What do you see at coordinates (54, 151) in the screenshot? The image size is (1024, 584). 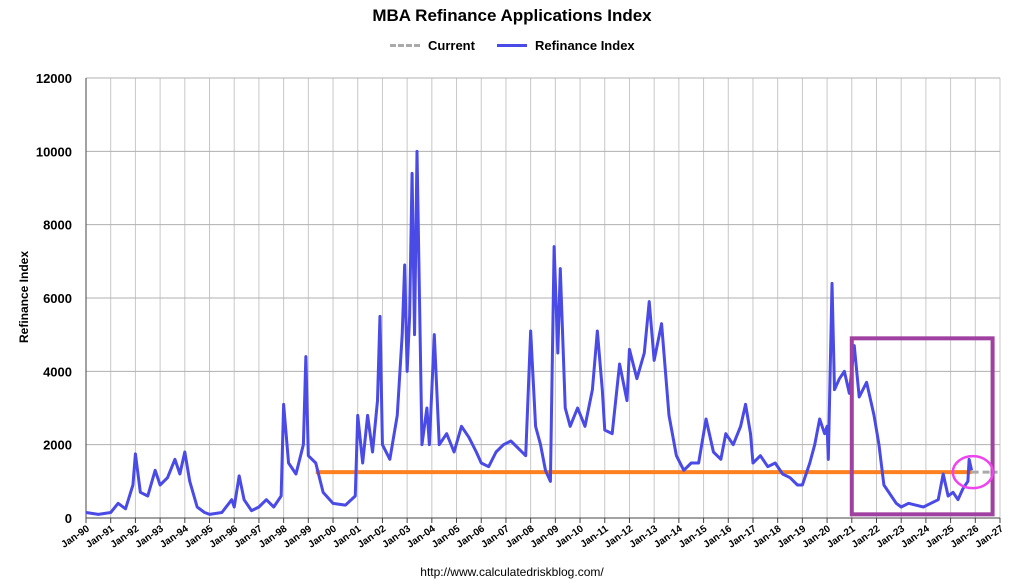 I see `y-tick-label: 10000` at bounding box center [54, 151].